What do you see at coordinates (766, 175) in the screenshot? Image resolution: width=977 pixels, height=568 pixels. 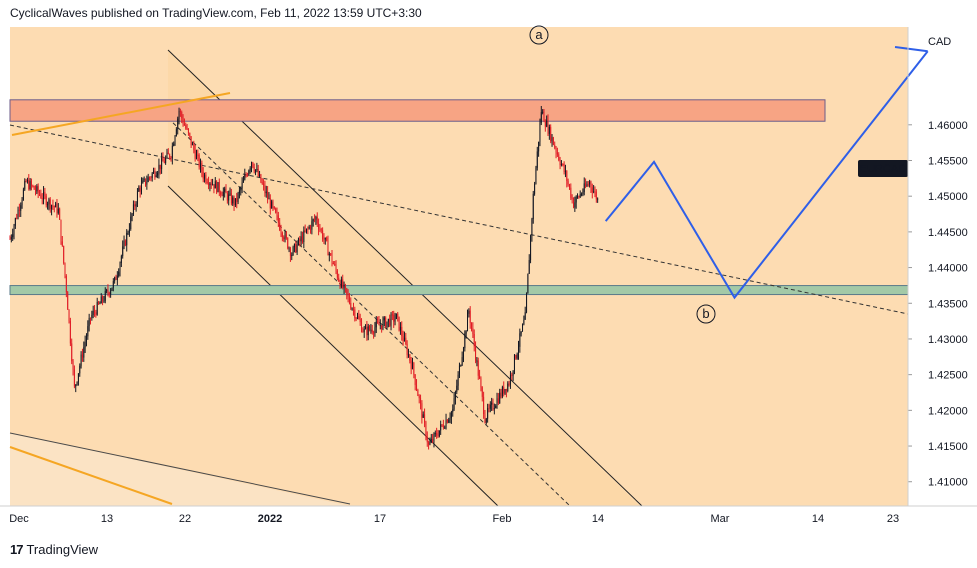 I see `elliott-projection-path` at bounding box center [766, 175].